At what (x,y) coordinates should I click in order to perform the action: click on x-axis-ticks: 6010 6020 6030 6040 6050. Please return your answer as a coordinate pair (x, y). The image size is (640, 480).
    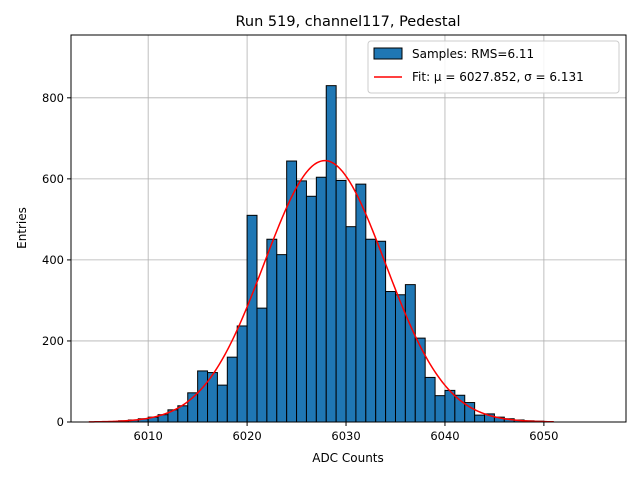
    Looking at the image, I should click on (346, 432).